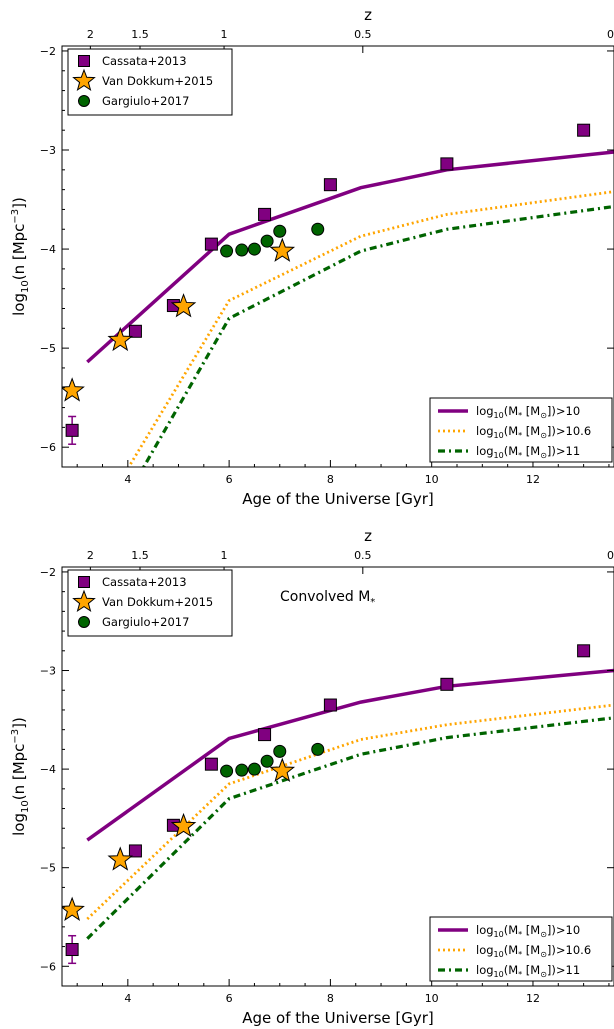 The image size is (614, 1029). Describe the element at coordinates (19, 772) in the screenshot. I see `y-label-part: (n [Mpc` at that location.